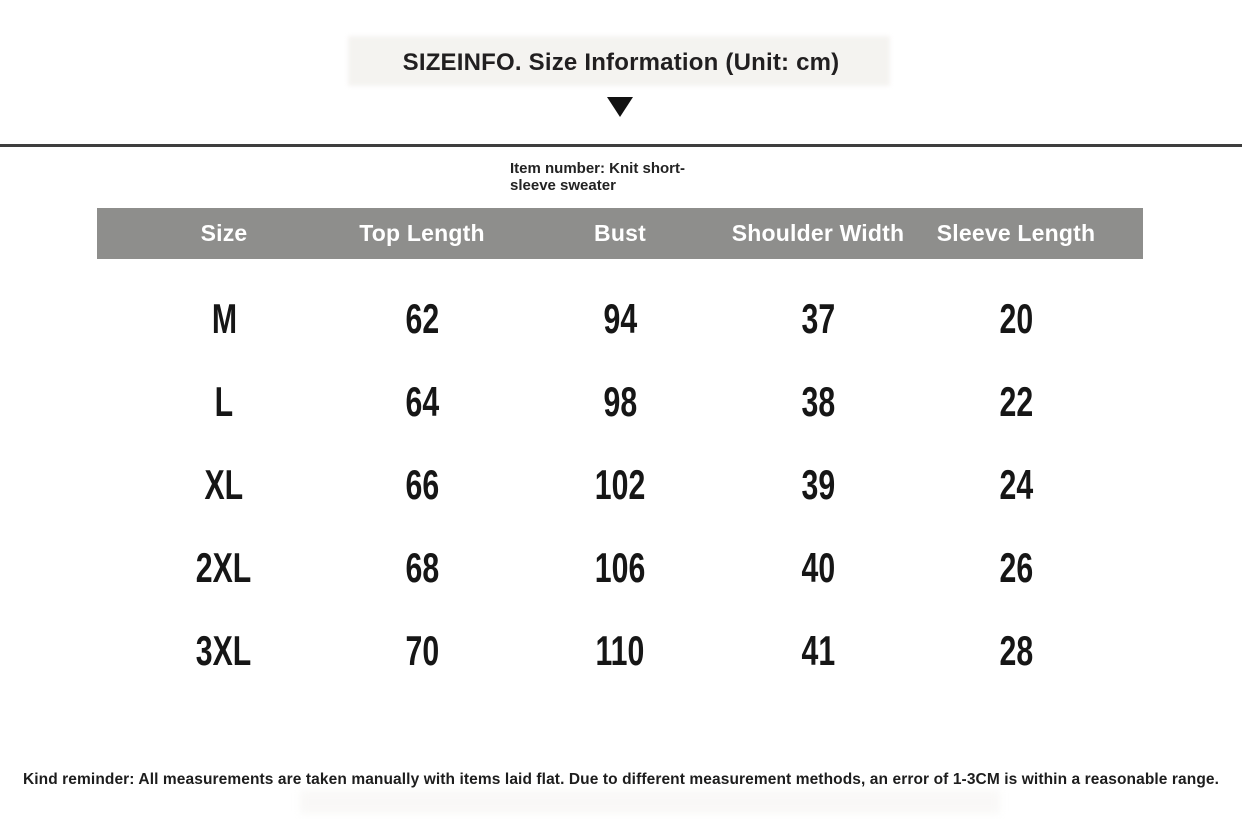  I want to click on triangle-down-icon, so click(620, 107).